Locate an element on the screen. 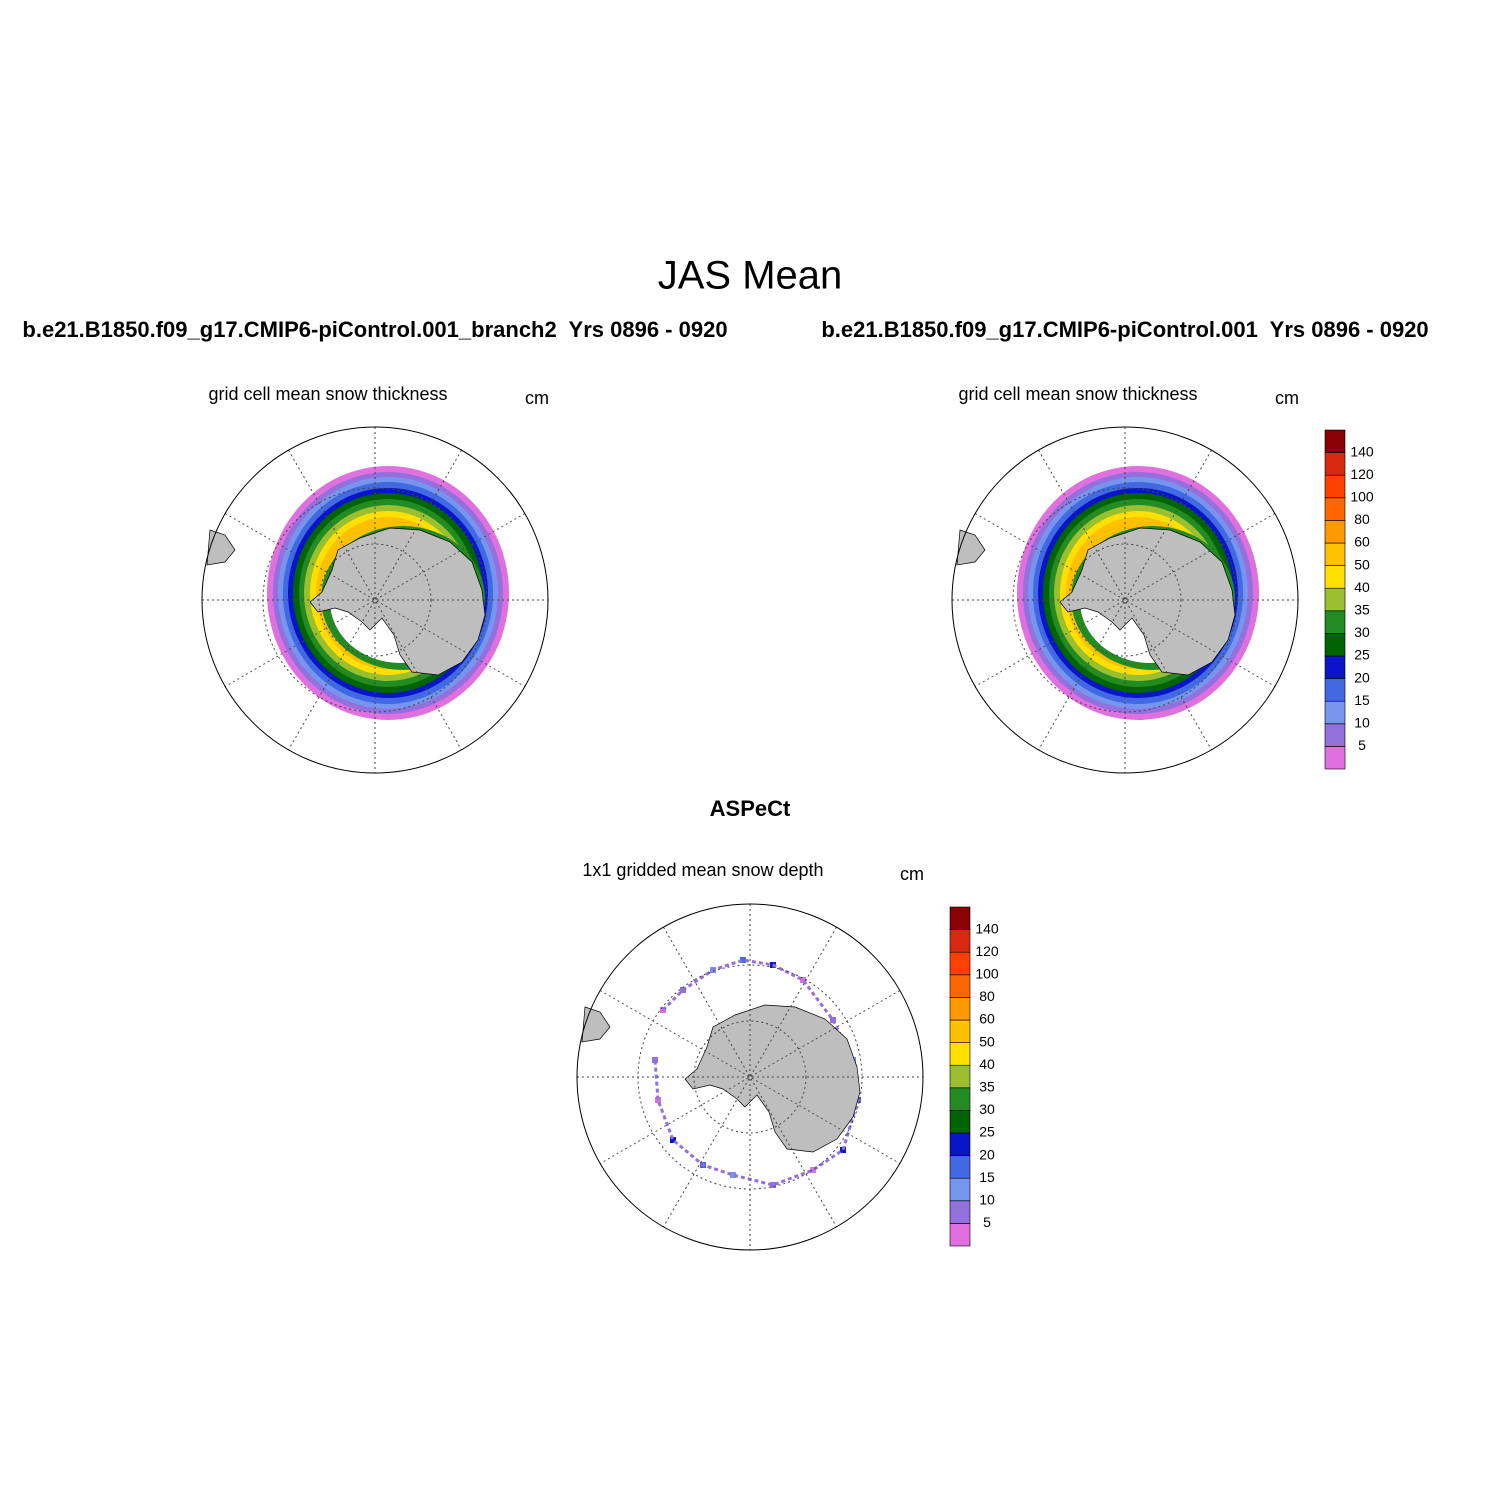 This screenshot has height=1505, width=1500. figure-title: JAS Mean is located at coordinates (750, 276).